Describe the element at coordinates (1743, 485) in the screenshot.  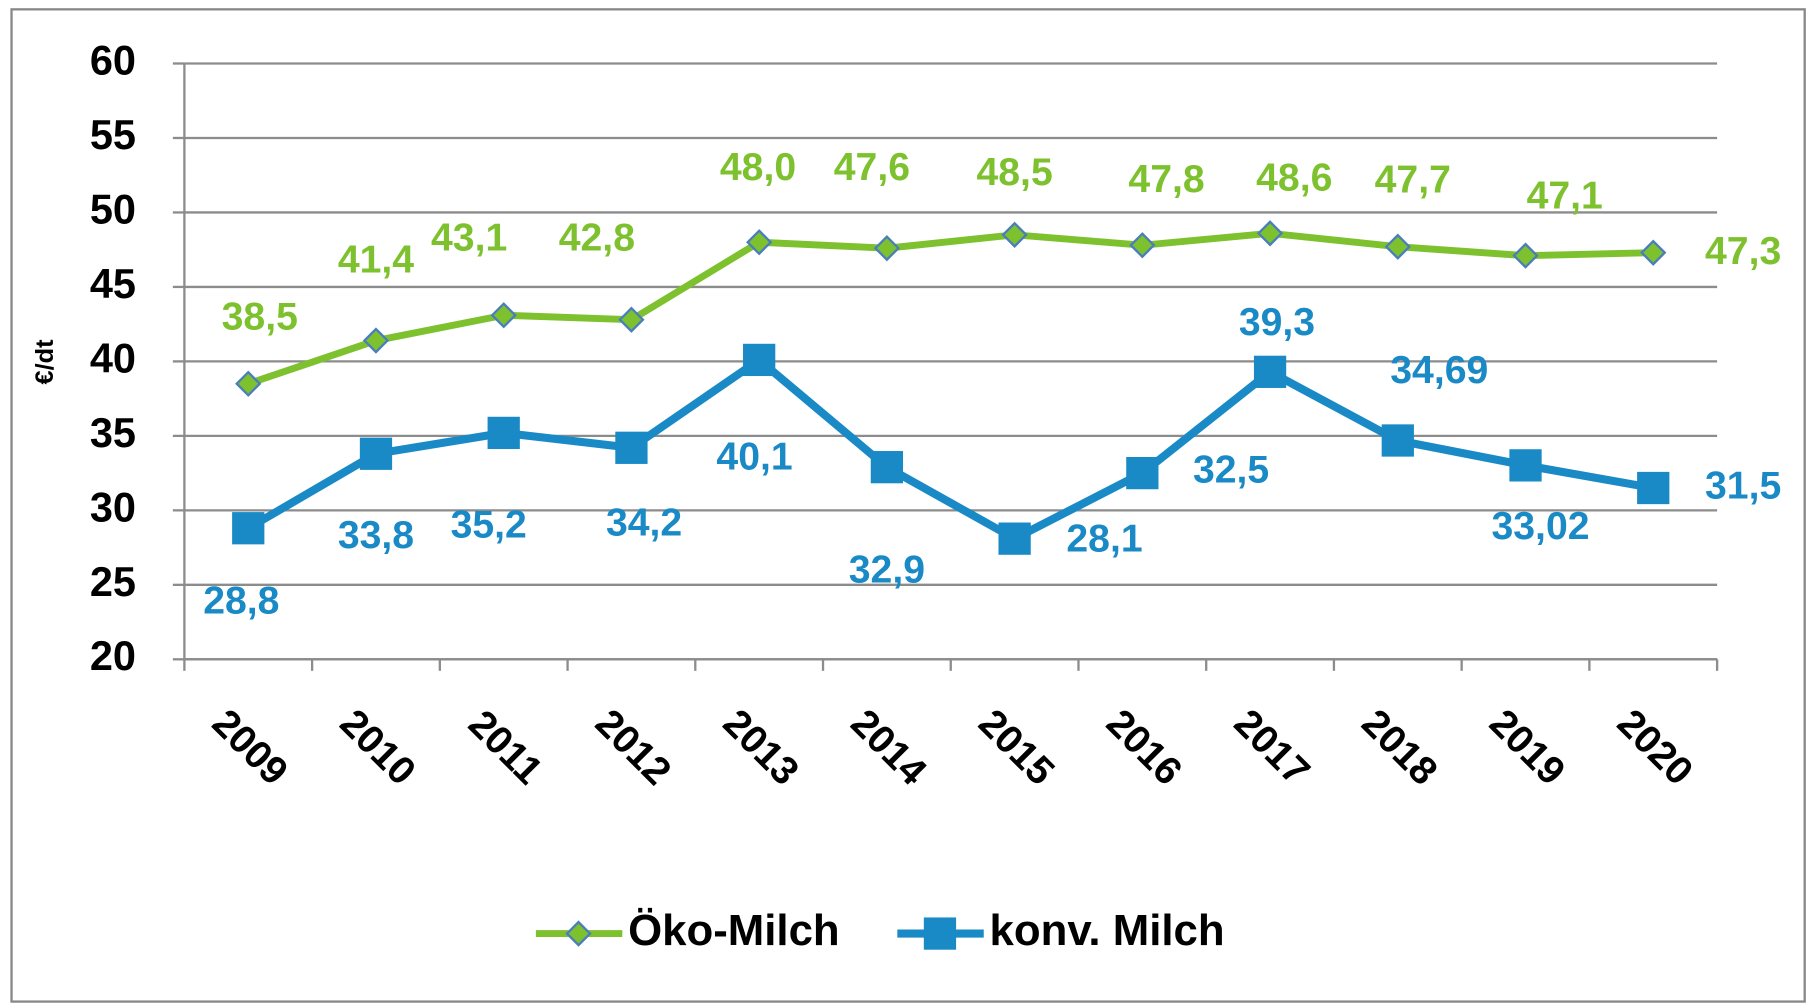
I see `data-label: 31,5` at that location.